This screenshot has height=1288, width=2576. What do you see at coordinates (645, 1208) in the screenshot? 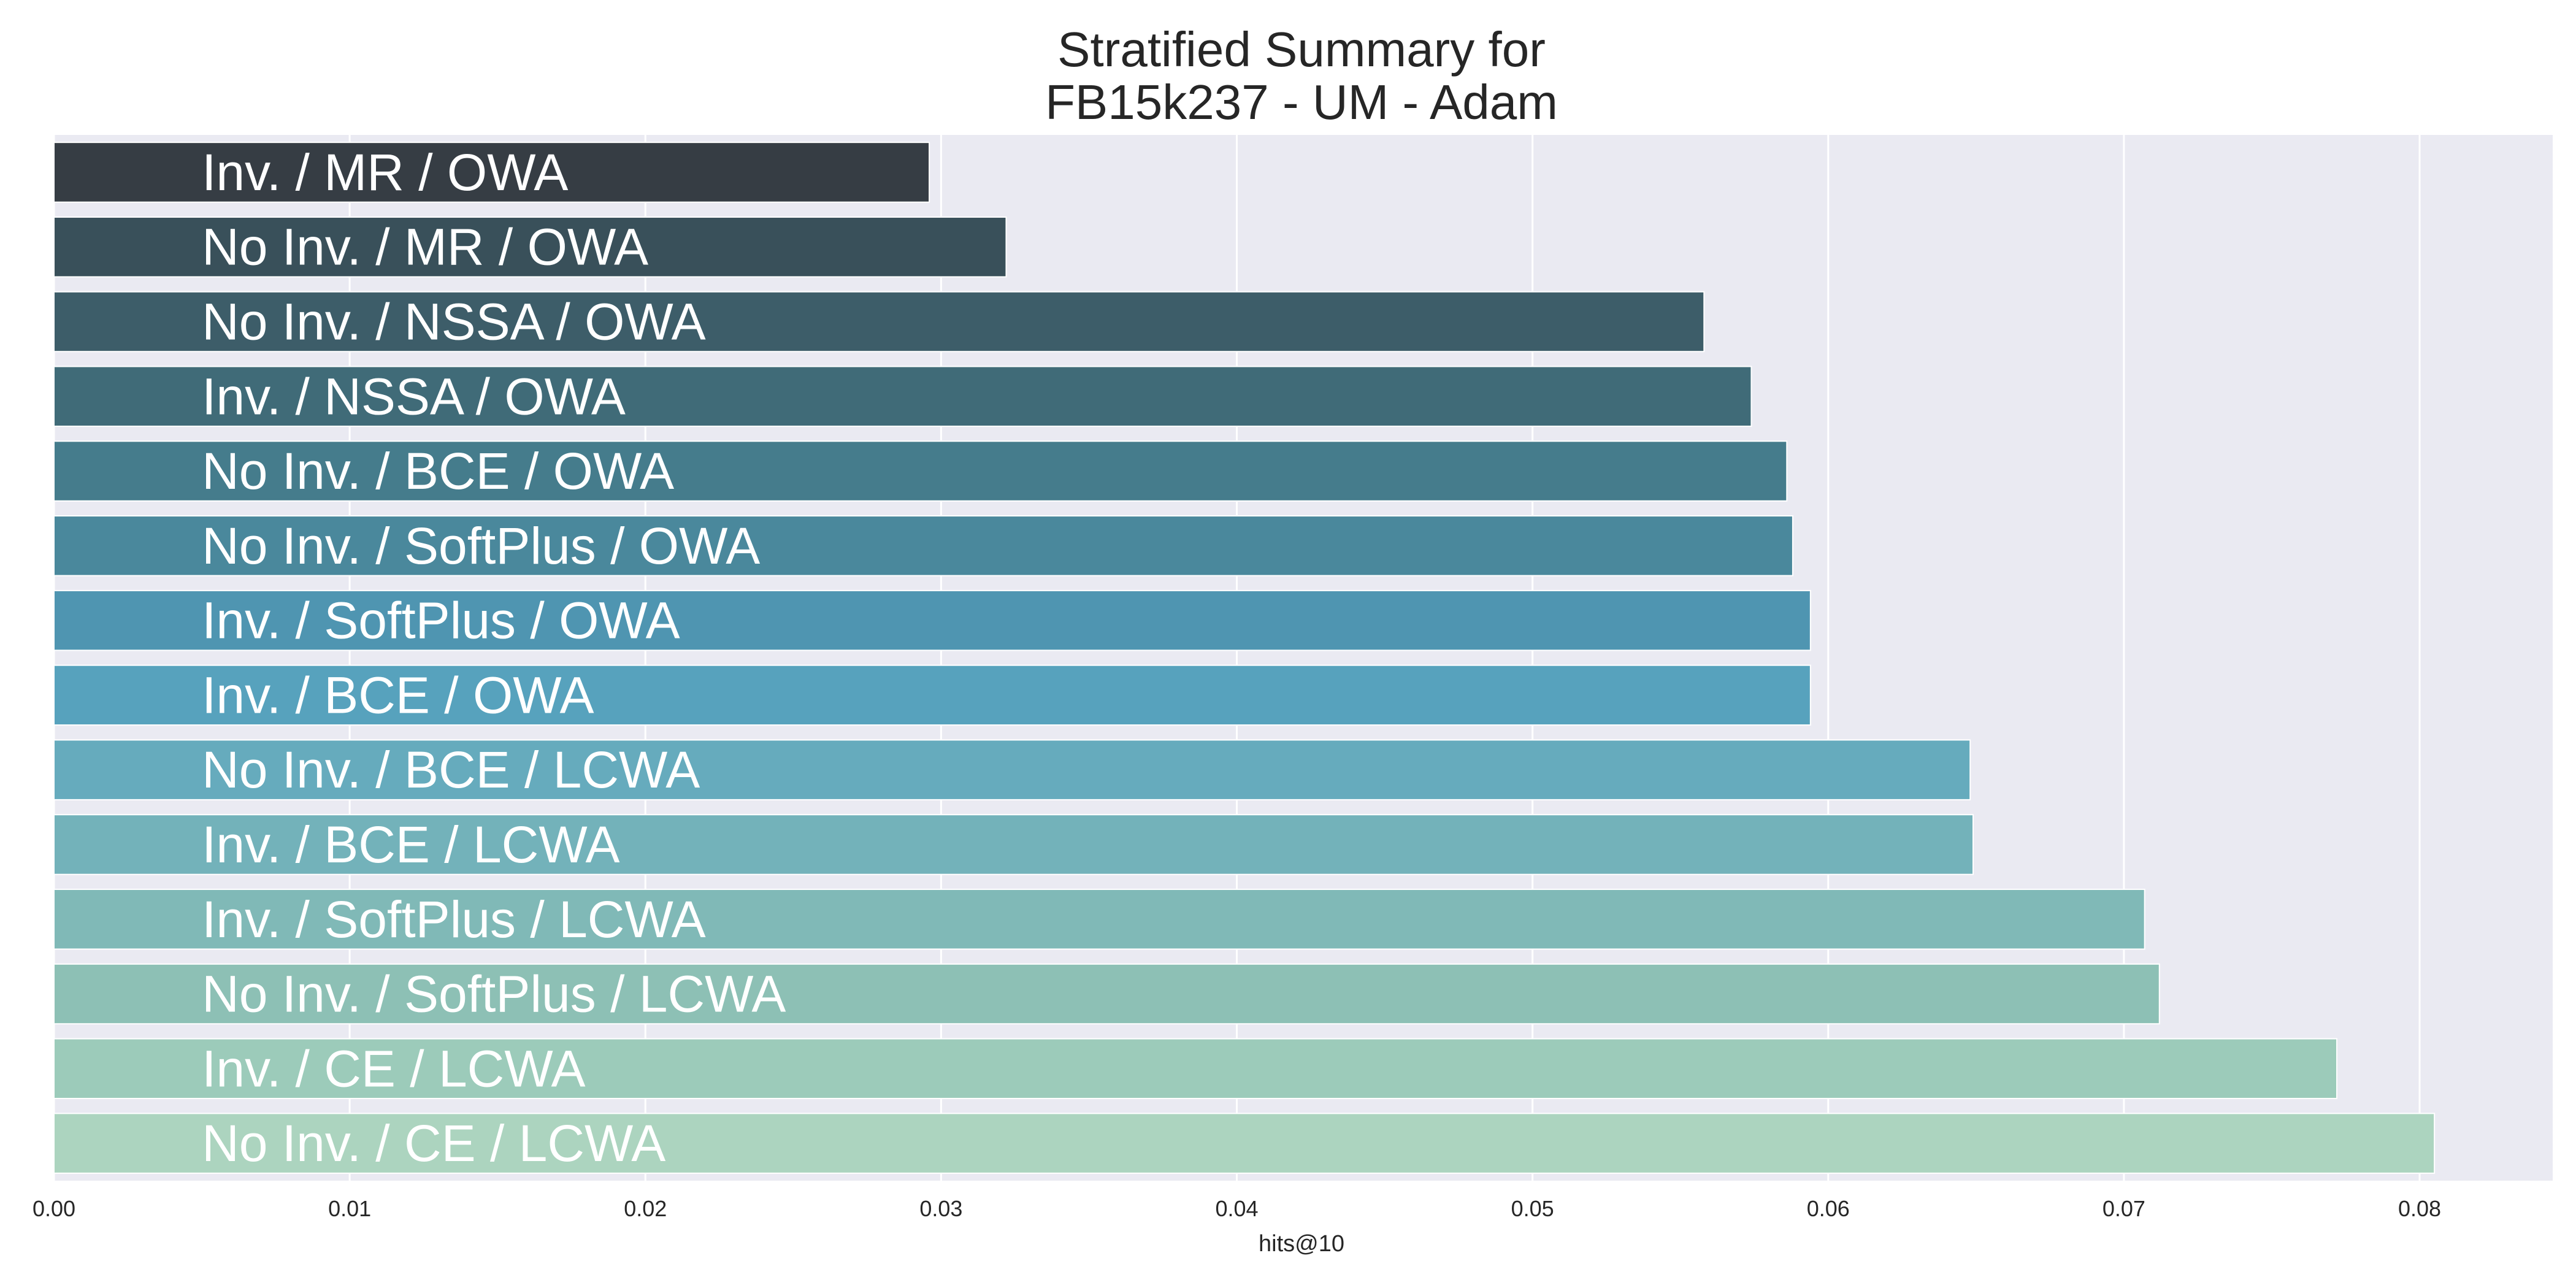
I see `x-tick-label: 0.02` at bounding box center [645, 1208].